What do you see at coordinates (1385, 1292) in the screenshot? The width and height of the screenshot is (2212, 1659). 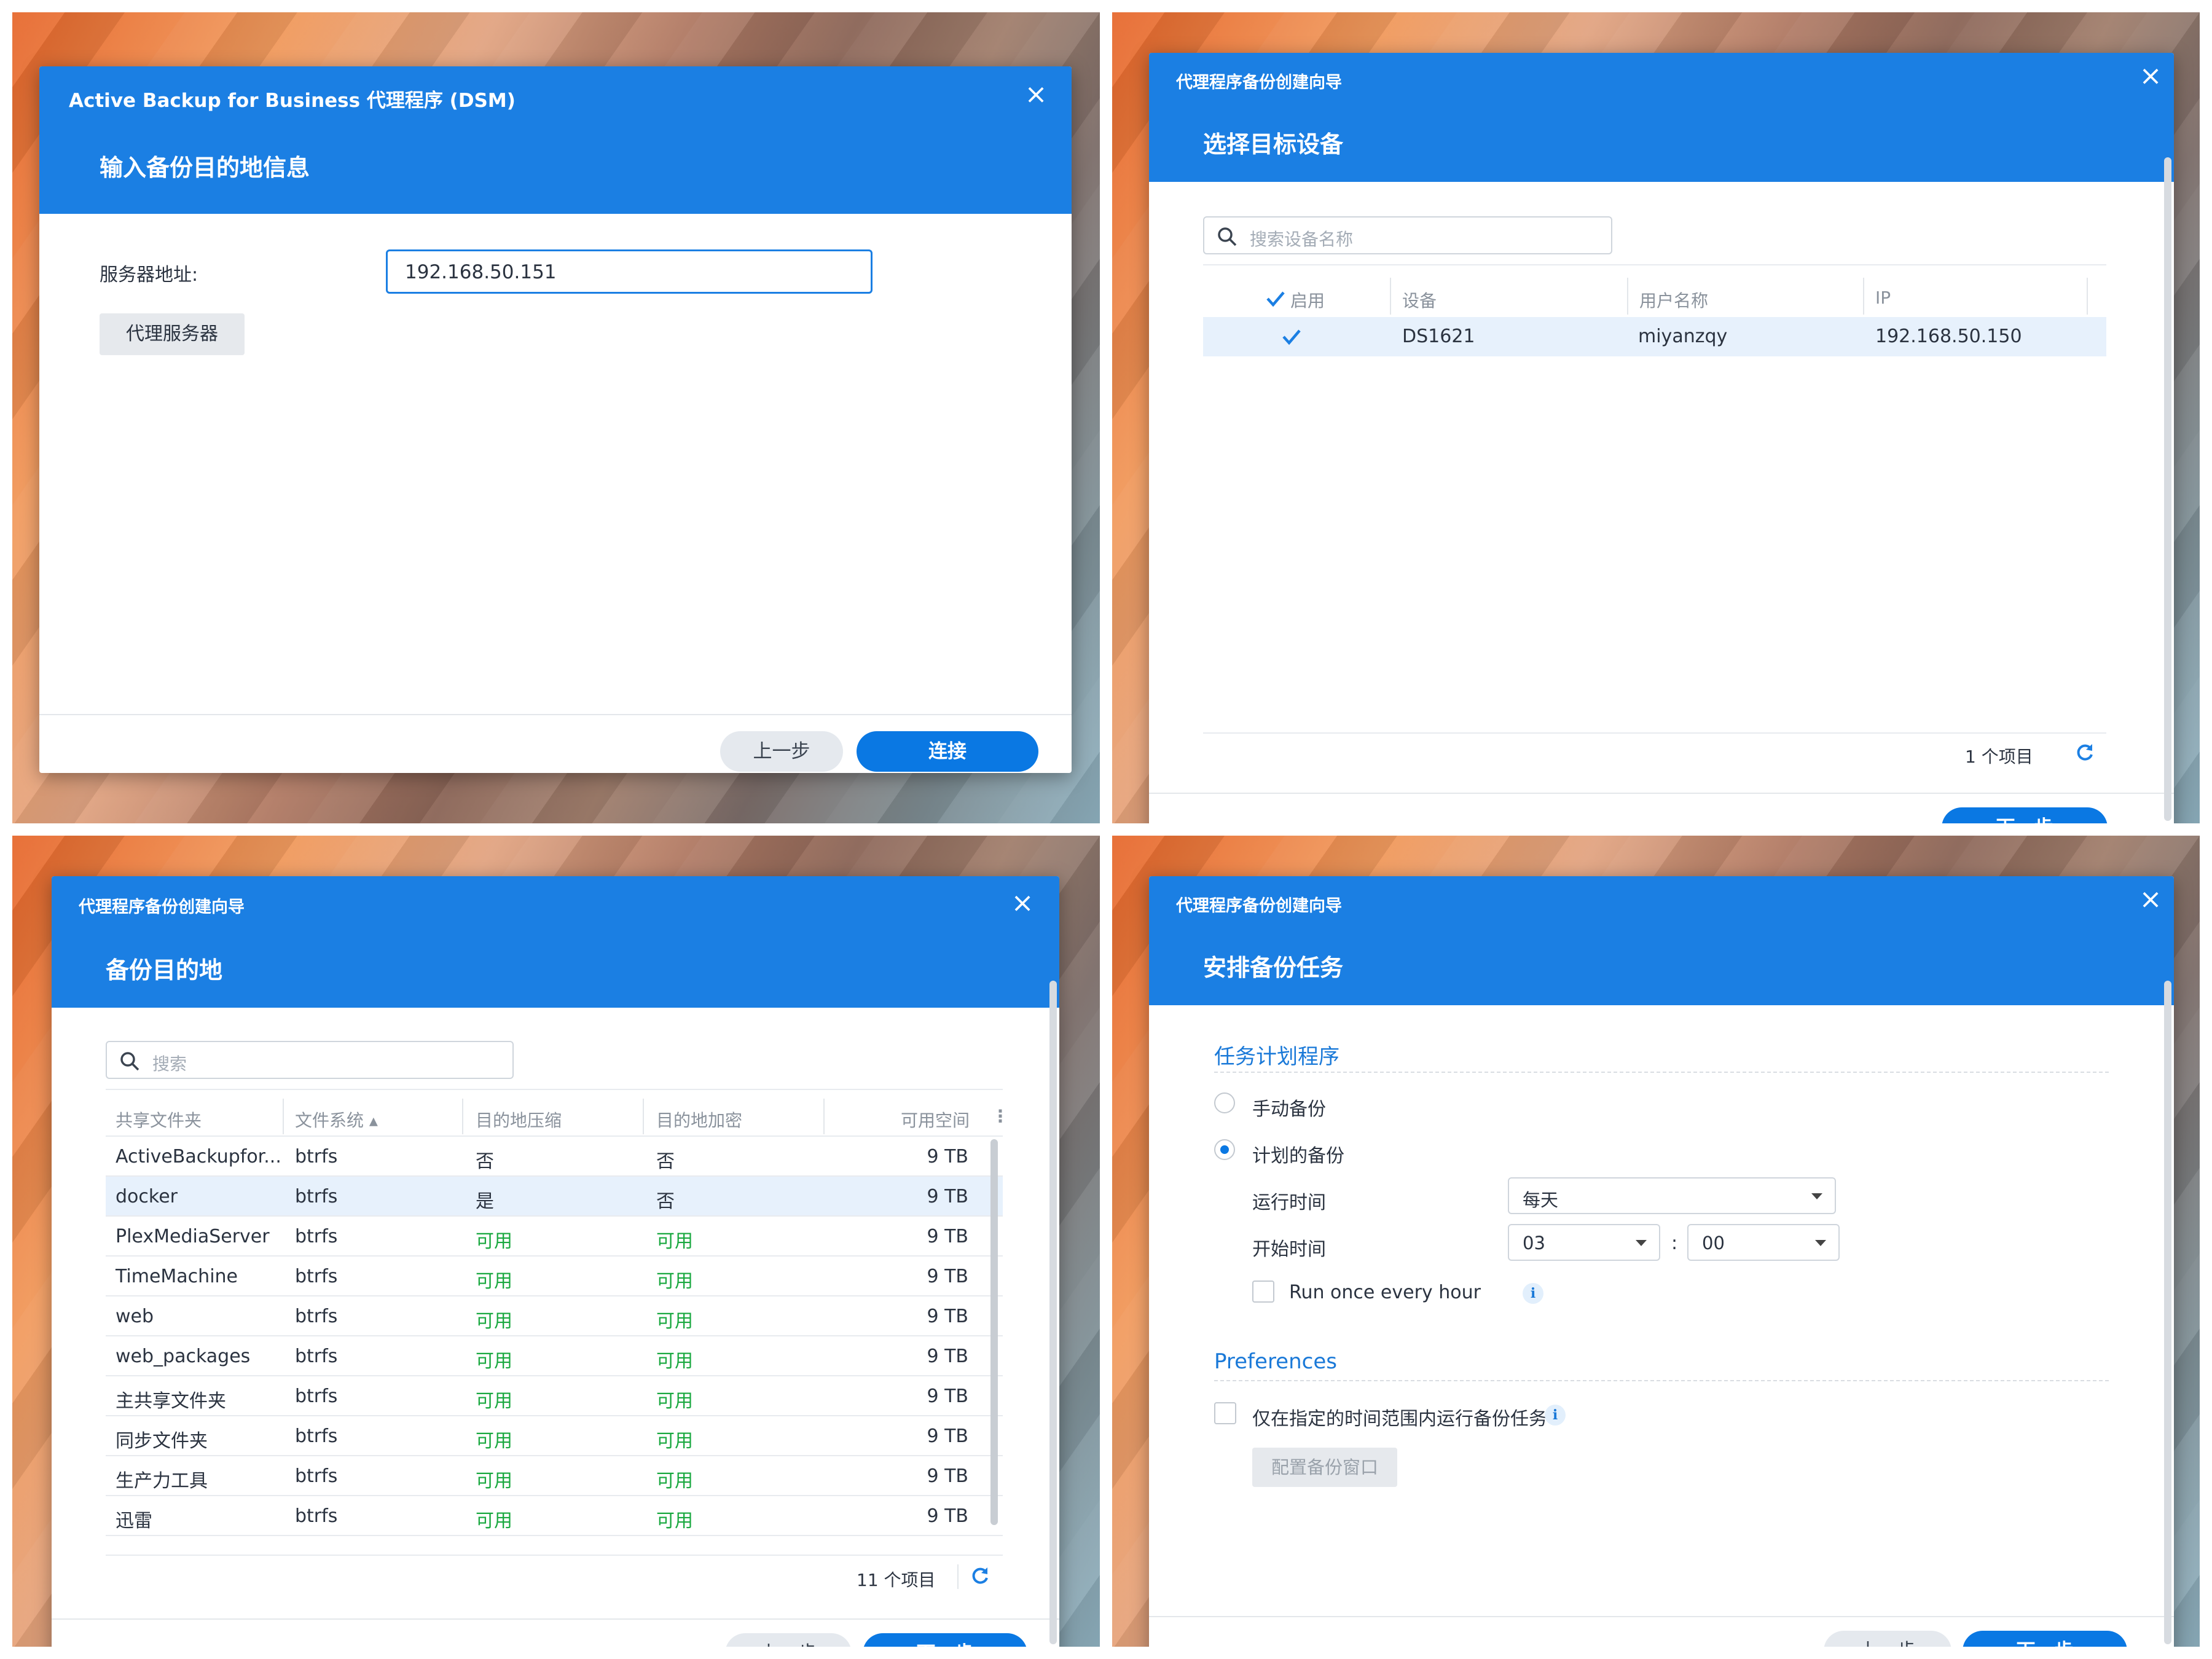 I see `run-hourly-label: Run once every hour` at bounding box center [1385, 1292].